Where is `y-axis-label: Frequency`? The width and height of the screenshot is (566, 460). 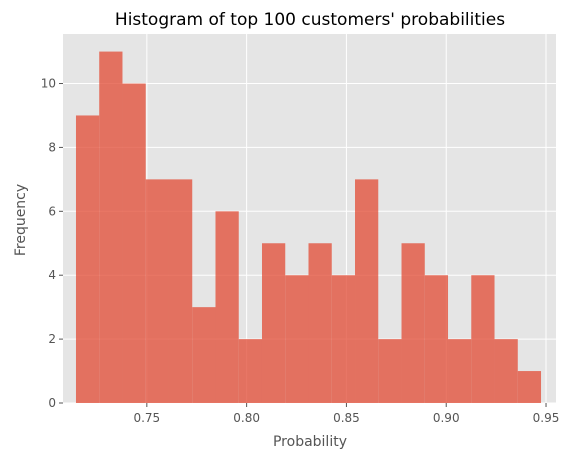
y-axis-label: Frequency is located at coordinates (21, 220).